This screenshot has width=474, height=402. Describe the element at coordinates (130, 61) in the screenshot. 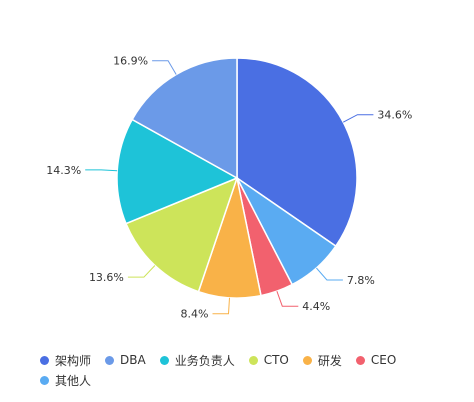

I see `slice-value-label-7: 16.9%` at that location.